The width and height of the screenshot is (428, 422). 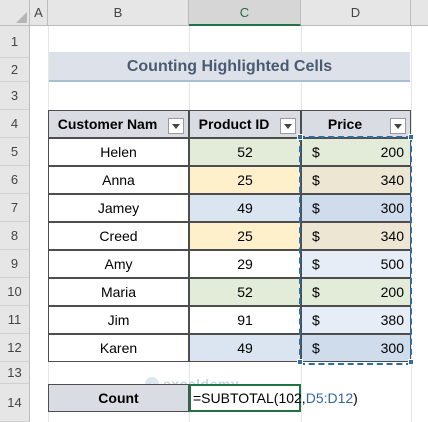 I want to click on column-header-e, so click(x=419, y=13).